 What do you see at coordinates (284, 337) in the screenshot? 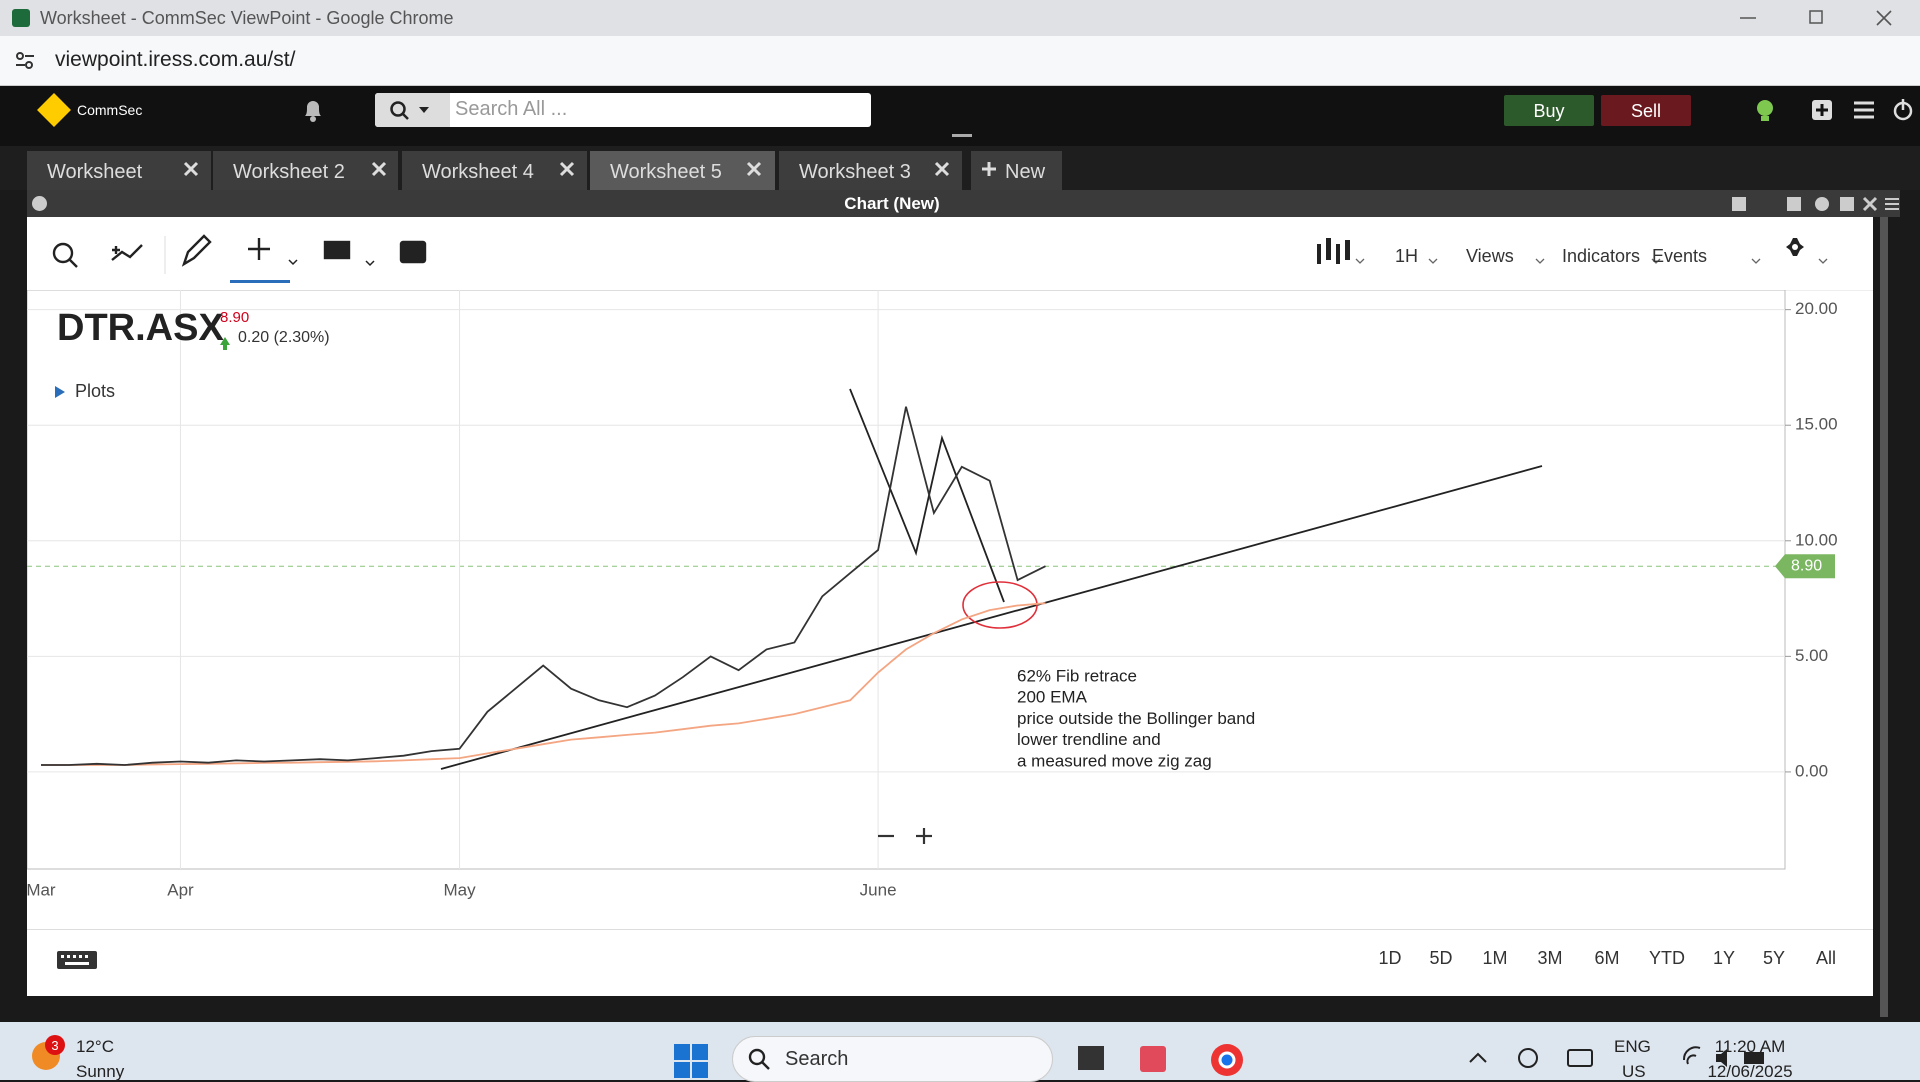
I see `price-change: 0.20 (2.30%)` at bounding box center [284, 337].